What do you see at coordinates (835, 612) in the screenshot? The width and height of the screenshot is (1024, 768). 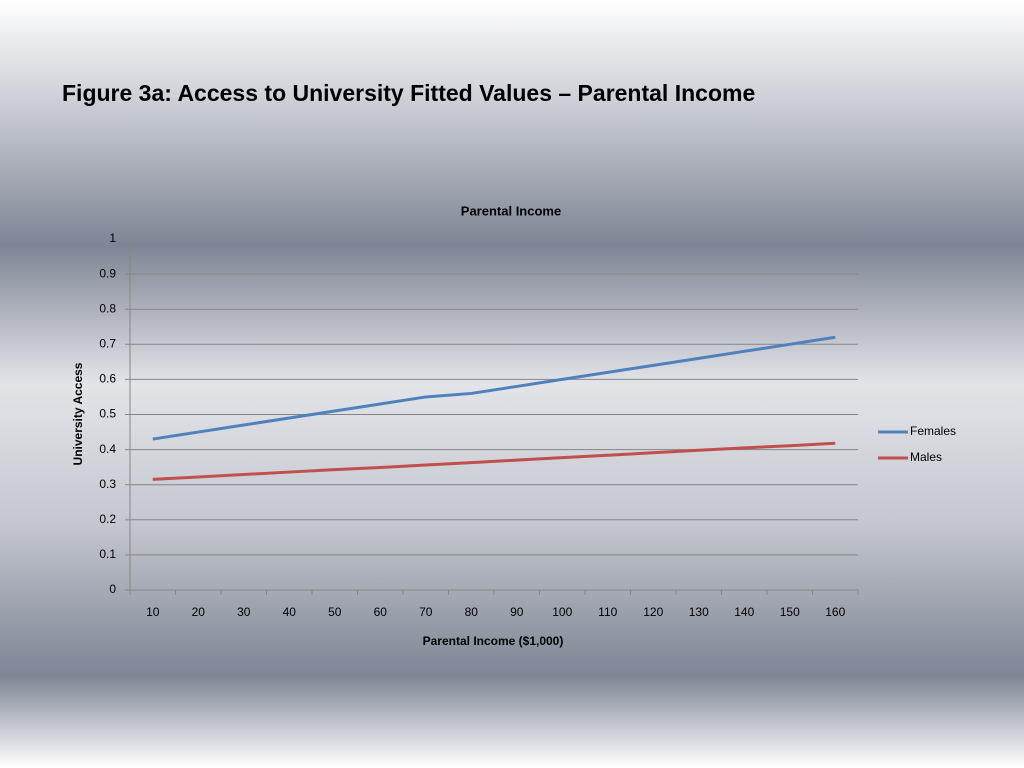 I see `x-tick-label: 160` at bounding box center [835, 612].